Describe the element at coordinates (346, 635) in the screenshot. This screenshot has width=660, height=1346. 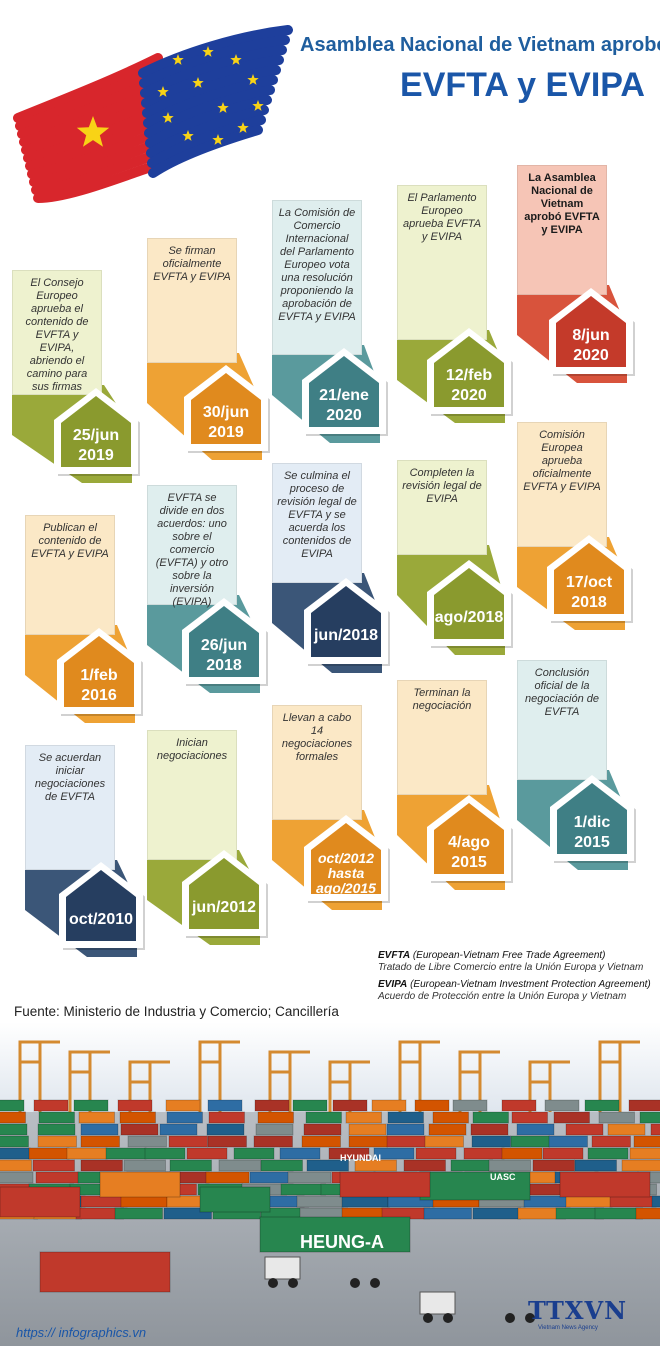
I see `milestone-date: jun/2018` at that location.